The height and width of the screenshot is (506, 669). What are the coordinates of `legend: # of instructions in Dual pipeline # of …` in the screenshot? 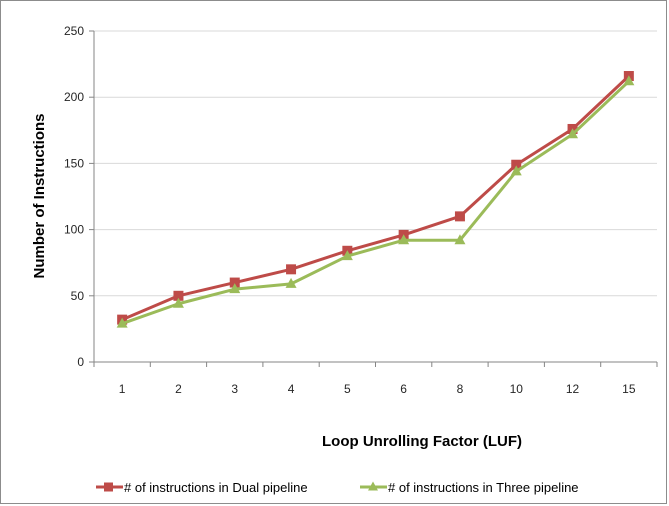 It's located at (337, 487).